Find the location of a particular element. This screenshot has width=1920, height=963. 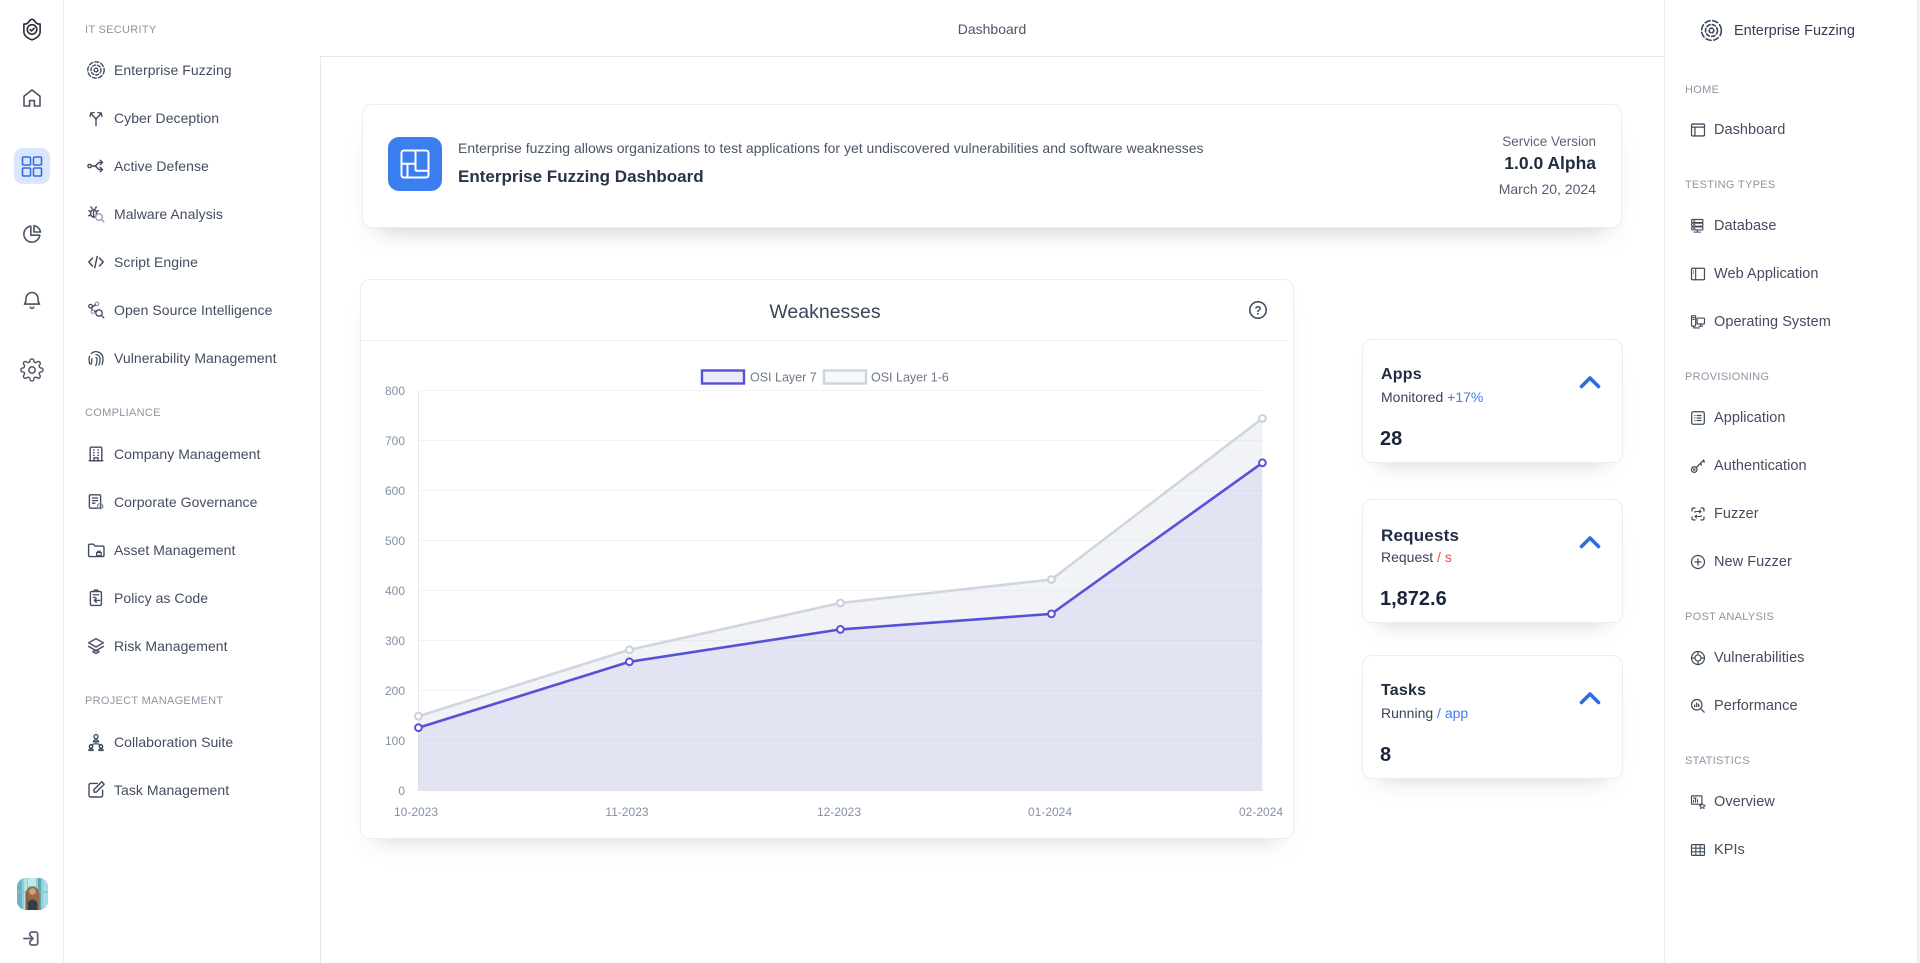

svg-text: Weaknesses is located at coordinates (825, 312).